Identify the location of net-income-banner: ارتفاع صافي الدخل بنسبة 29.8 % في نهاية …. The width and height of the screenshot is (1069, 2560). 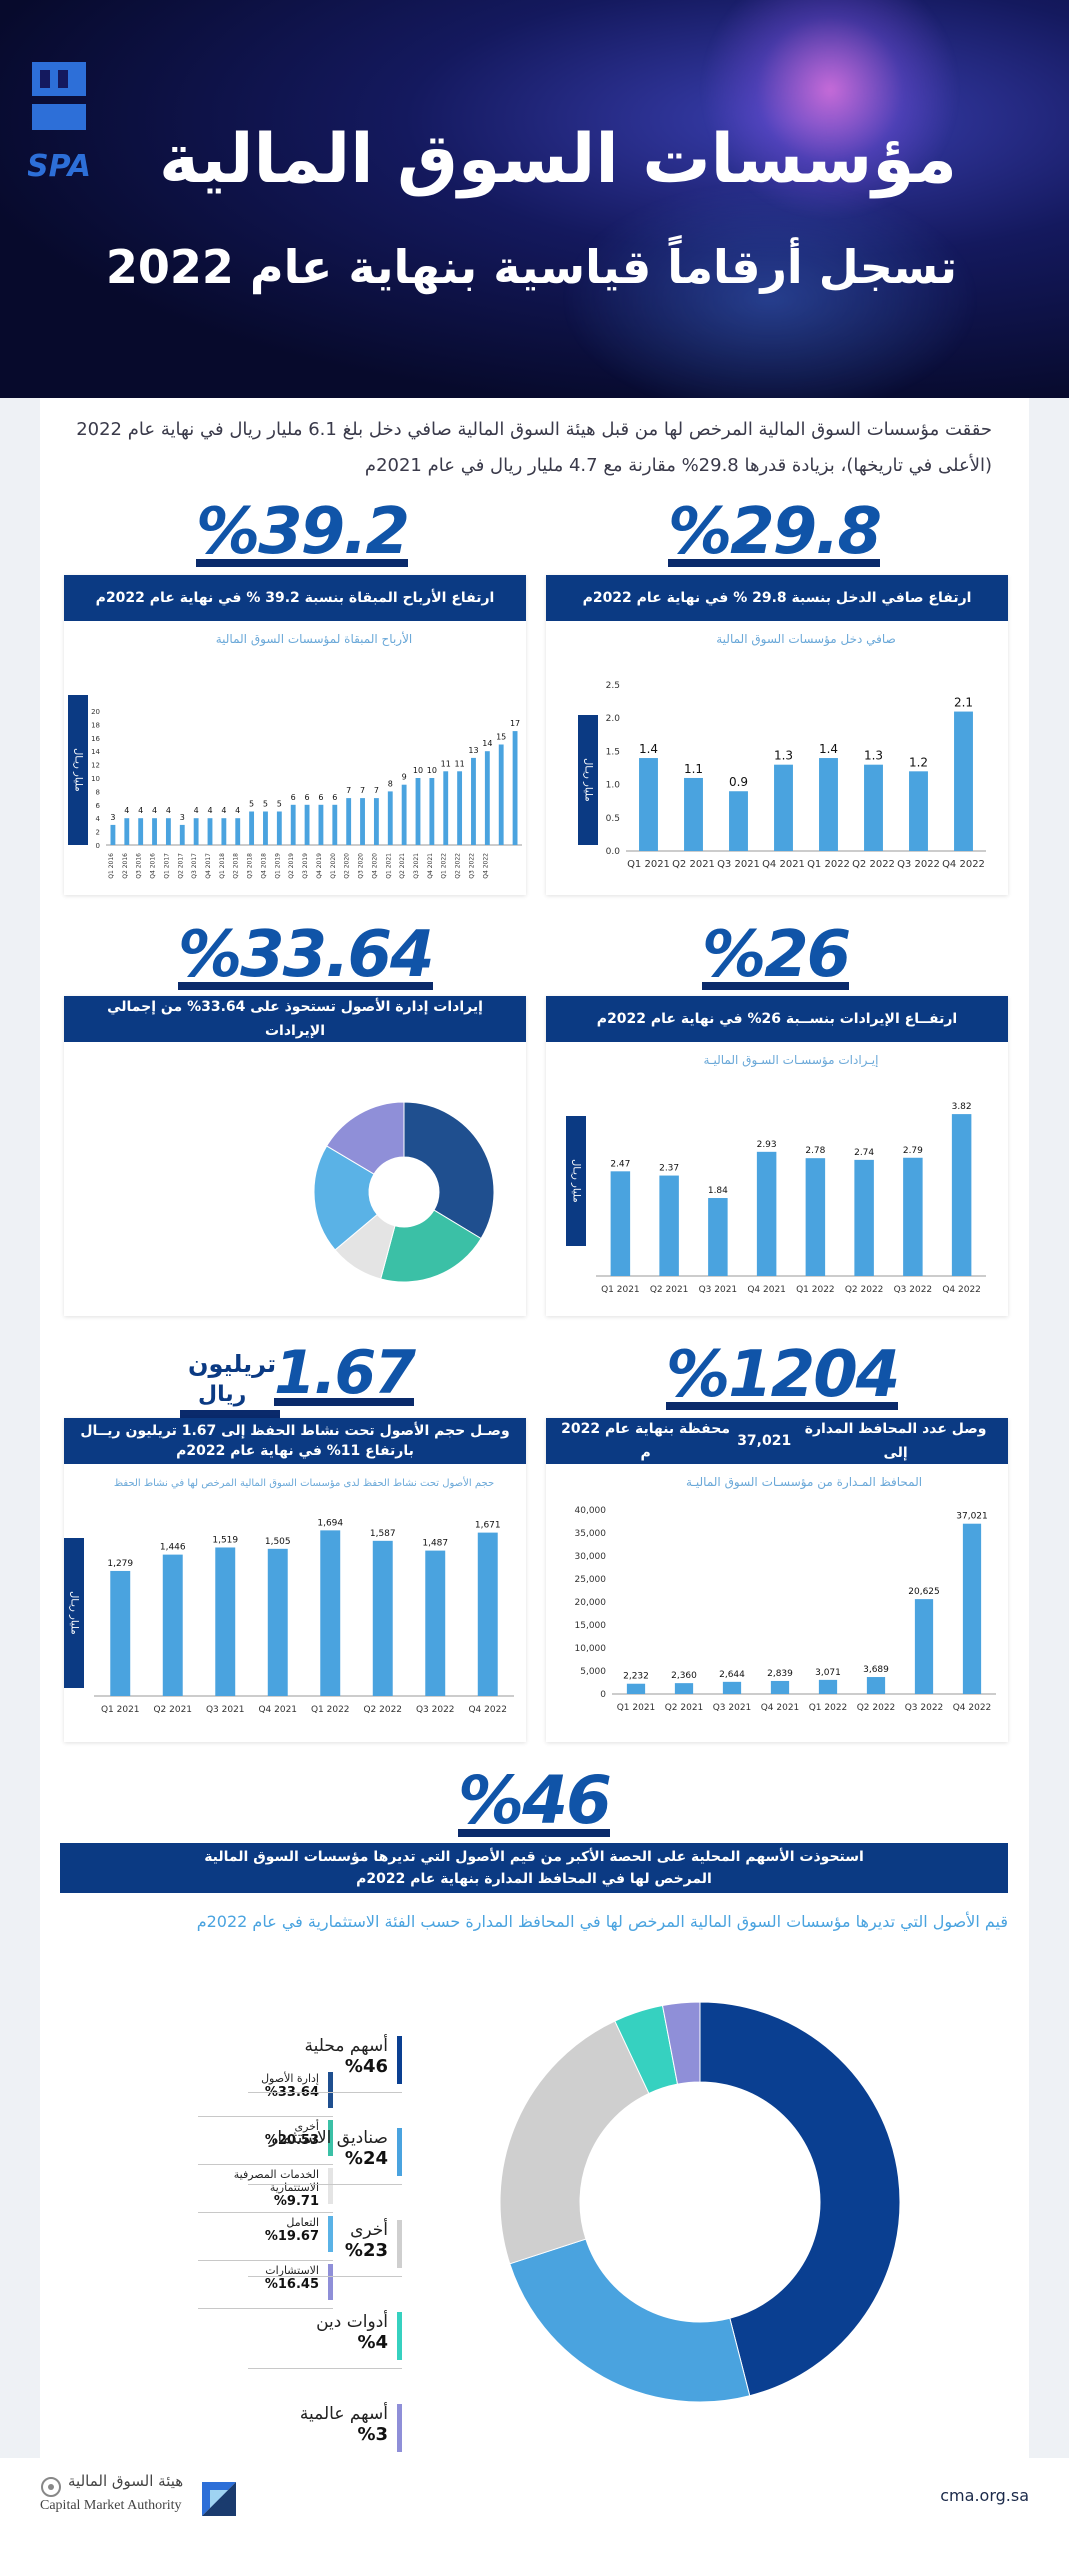
(777, 598).